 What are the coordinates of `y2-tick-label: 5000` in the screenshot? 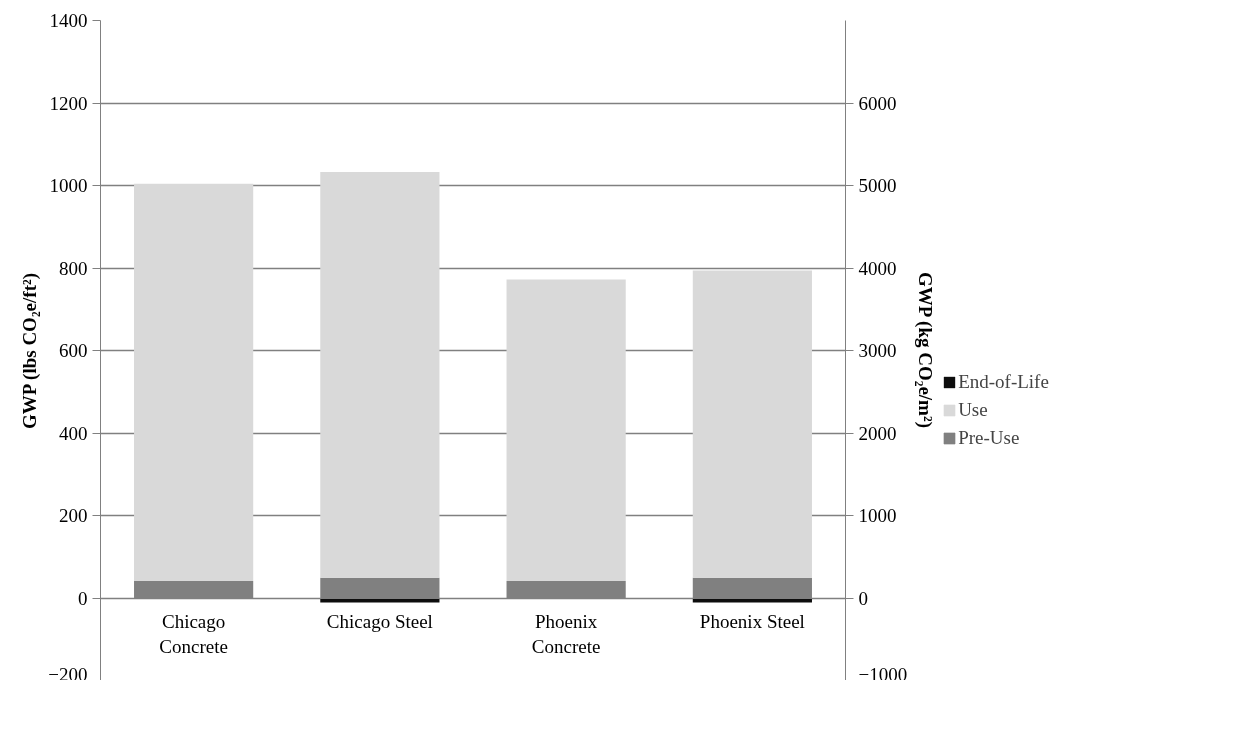 It's located at (877, 185).